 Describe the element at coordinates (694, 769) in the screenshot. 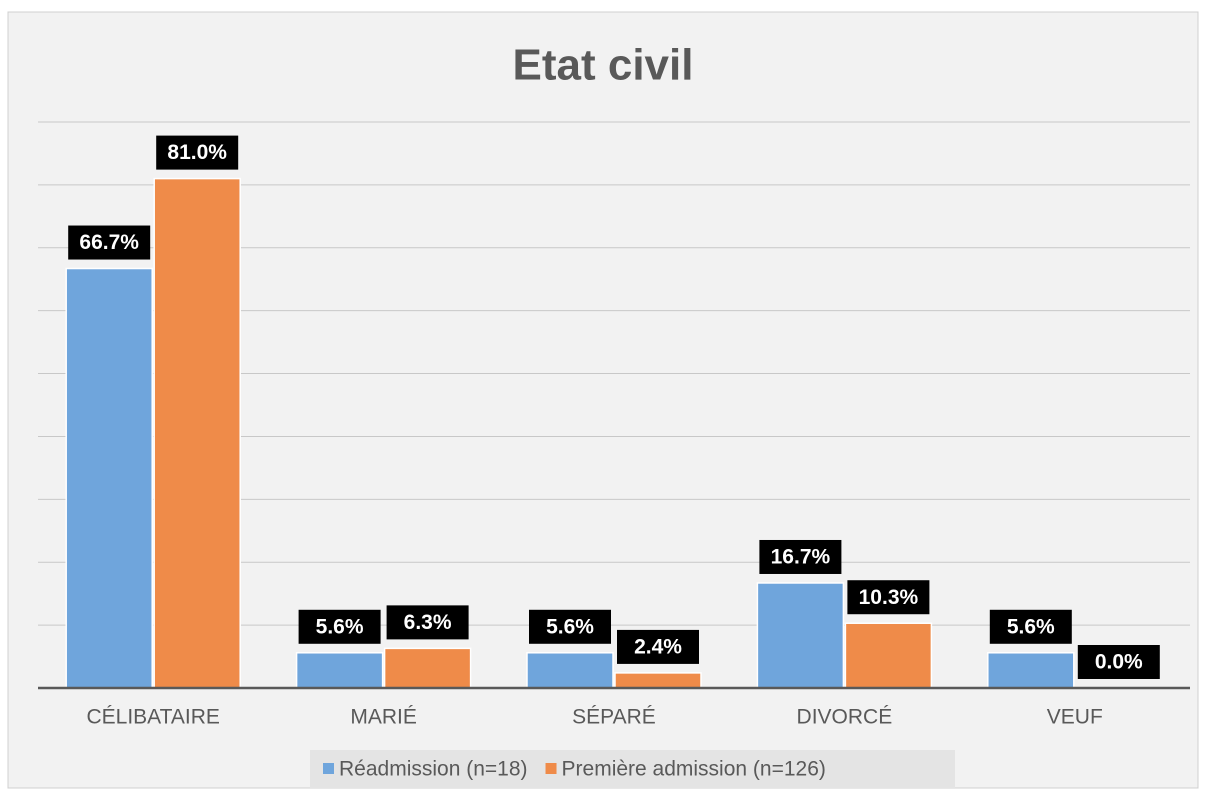

I see `legend-label: Première admission (n=126)` at that location.